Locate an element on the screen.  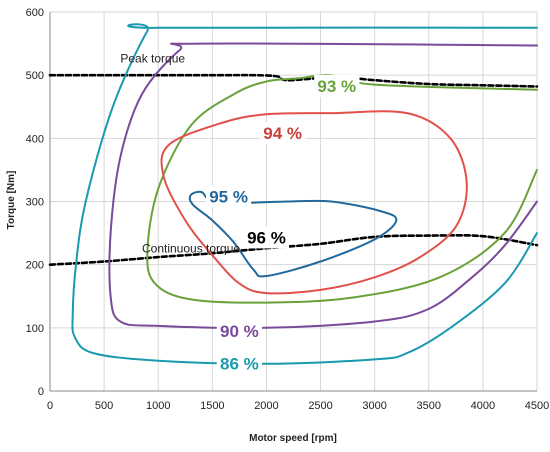
x-tick-label: 0 is located at coordinates (50, 406).